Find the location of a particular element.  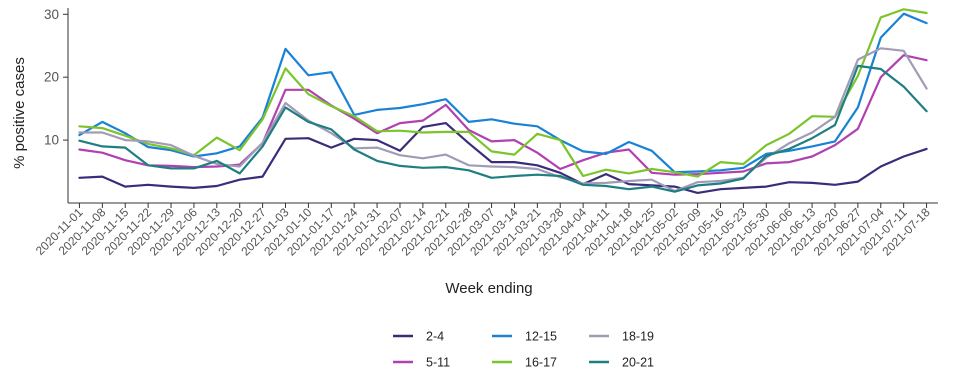

legend-item: 5-11 is located at coordinates (421, 363).